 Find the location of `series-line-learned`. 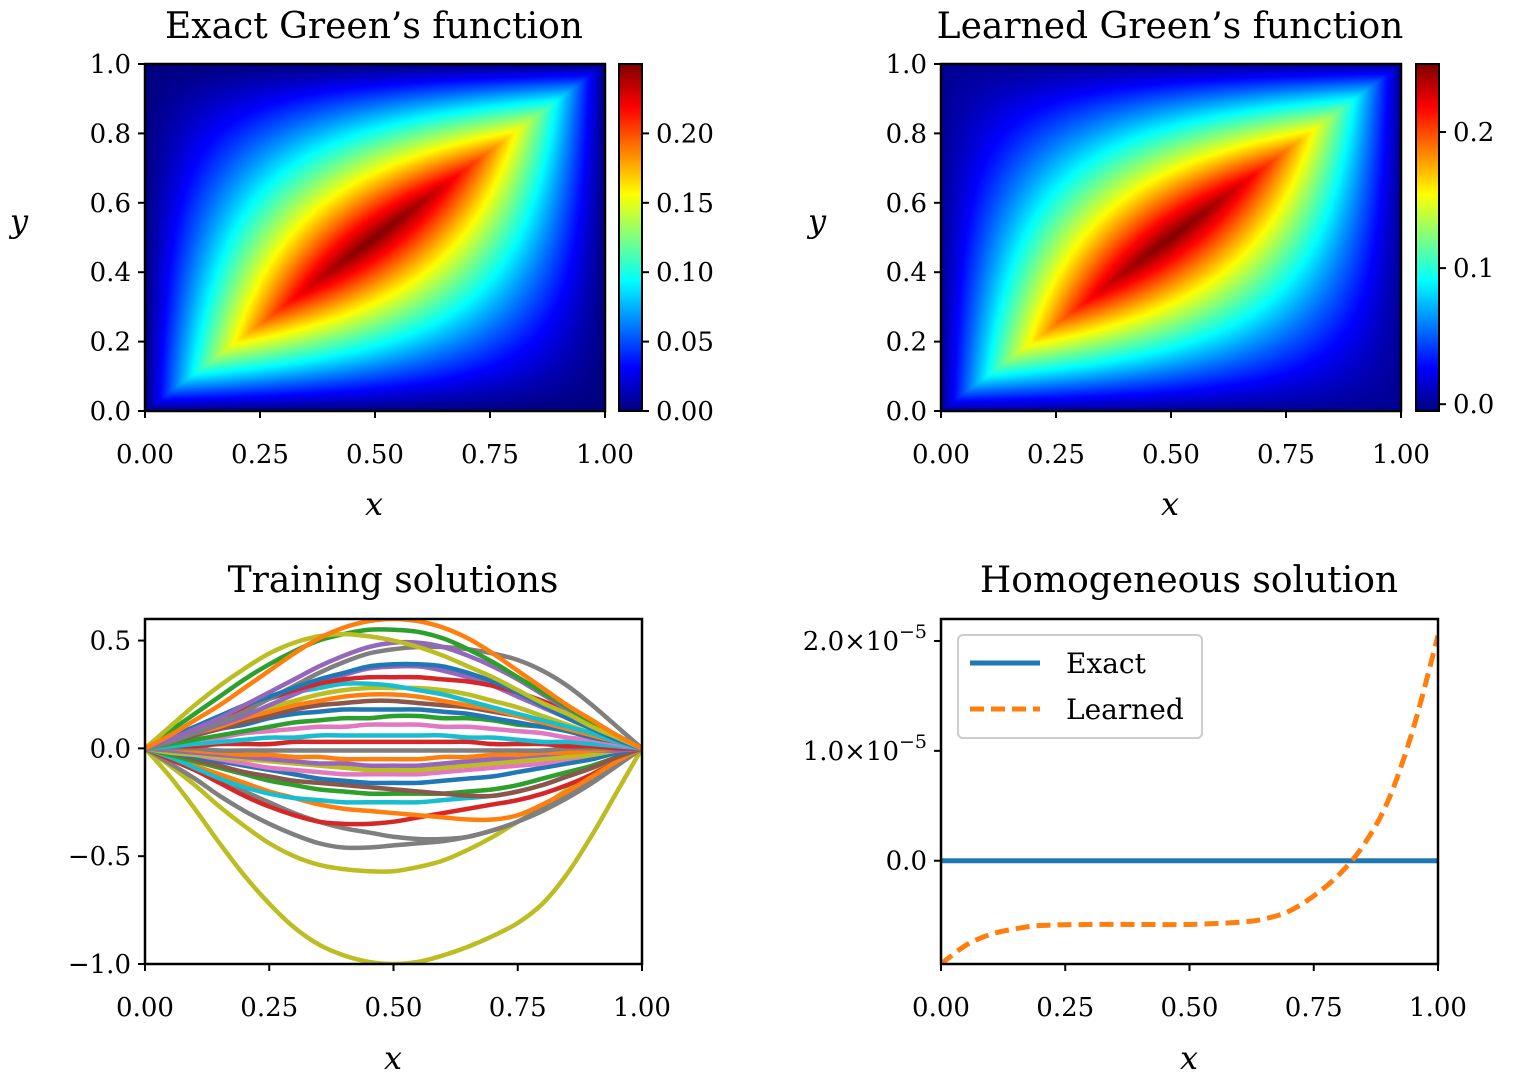

series-line-learned is located at coordinates (1189, 799).